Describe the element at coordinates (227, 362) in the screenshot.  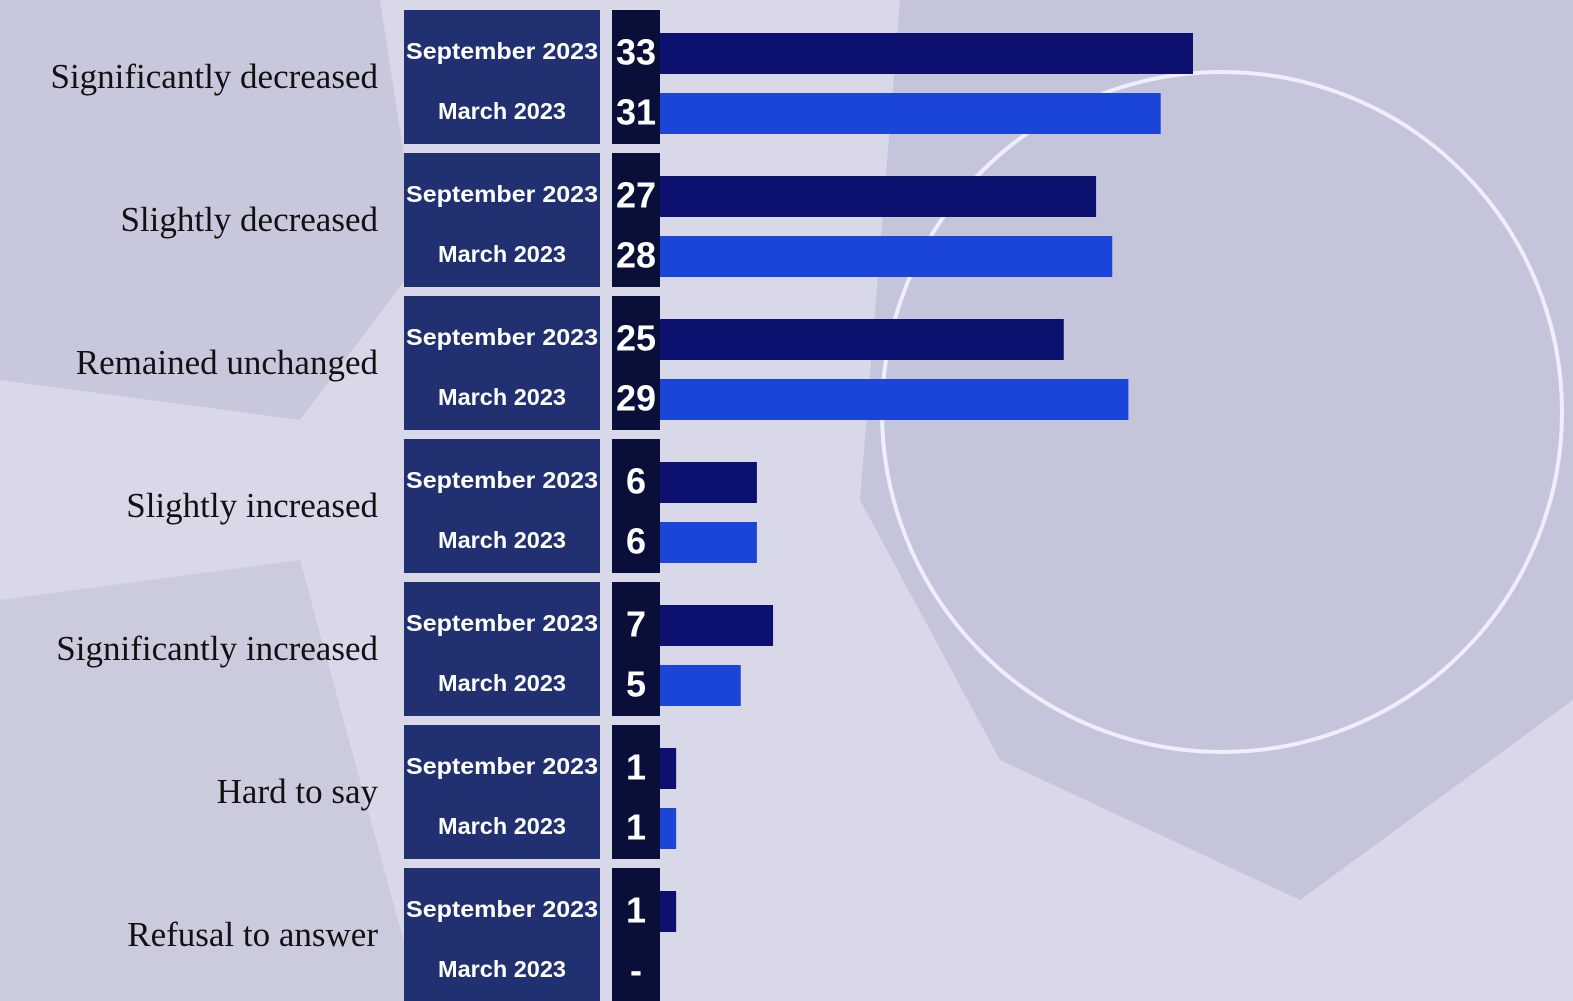
I see `category-label: Remained unchanged` at that location.